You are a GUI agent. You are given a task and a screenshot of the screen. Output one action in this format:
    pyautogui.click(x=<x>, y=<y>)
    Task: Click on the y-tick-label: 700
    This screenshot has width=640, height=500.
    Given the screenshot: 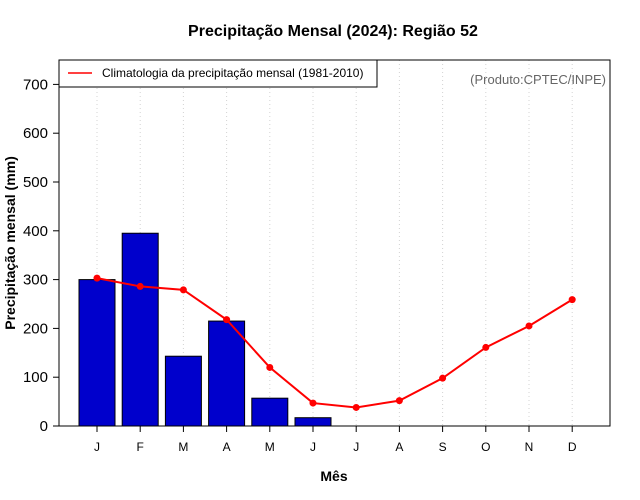 What is the action you would take?
    pyautogui.click(x=35, y=84)
    